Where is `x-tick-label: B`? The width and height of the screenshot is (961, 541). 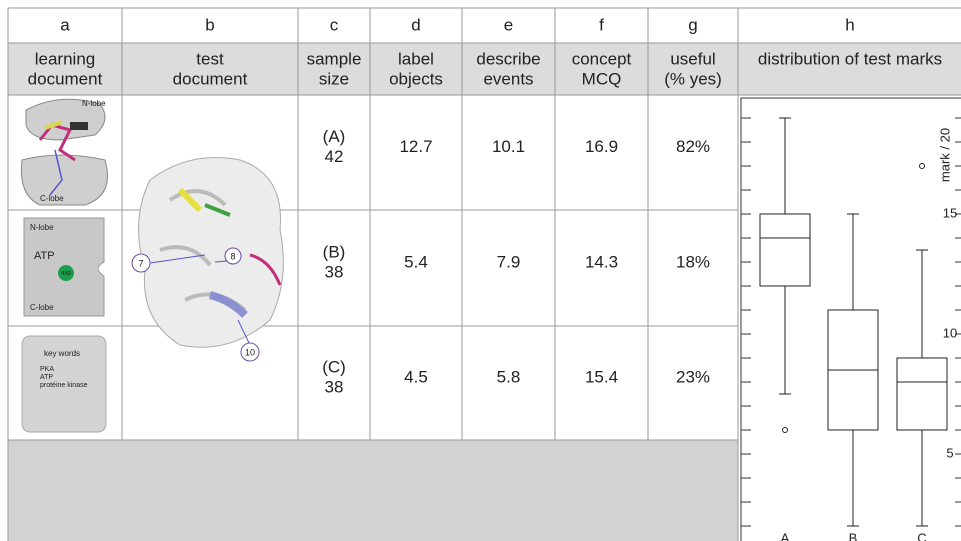
x-tick-label: B is located at coordinates (853, 535).